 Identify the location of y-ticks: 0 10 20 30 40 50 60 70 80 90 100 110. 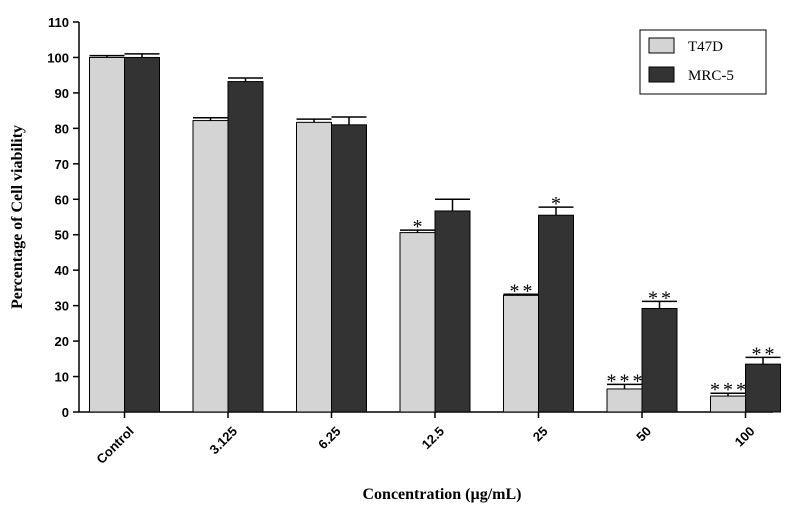
(63, 217).